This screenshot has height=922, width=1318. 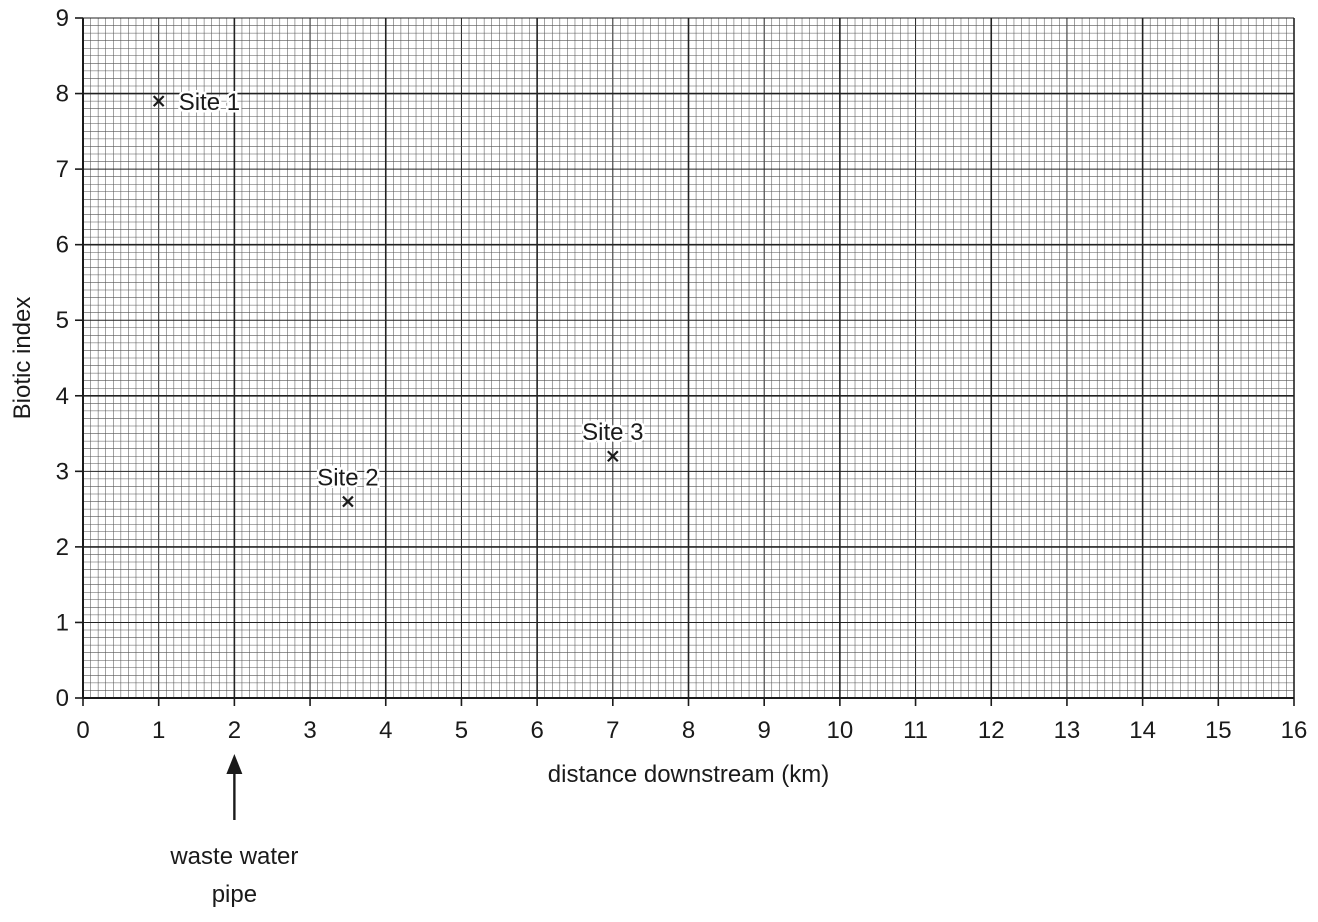 I want to click on point-label: Site 2, so click(x=347, y=478).